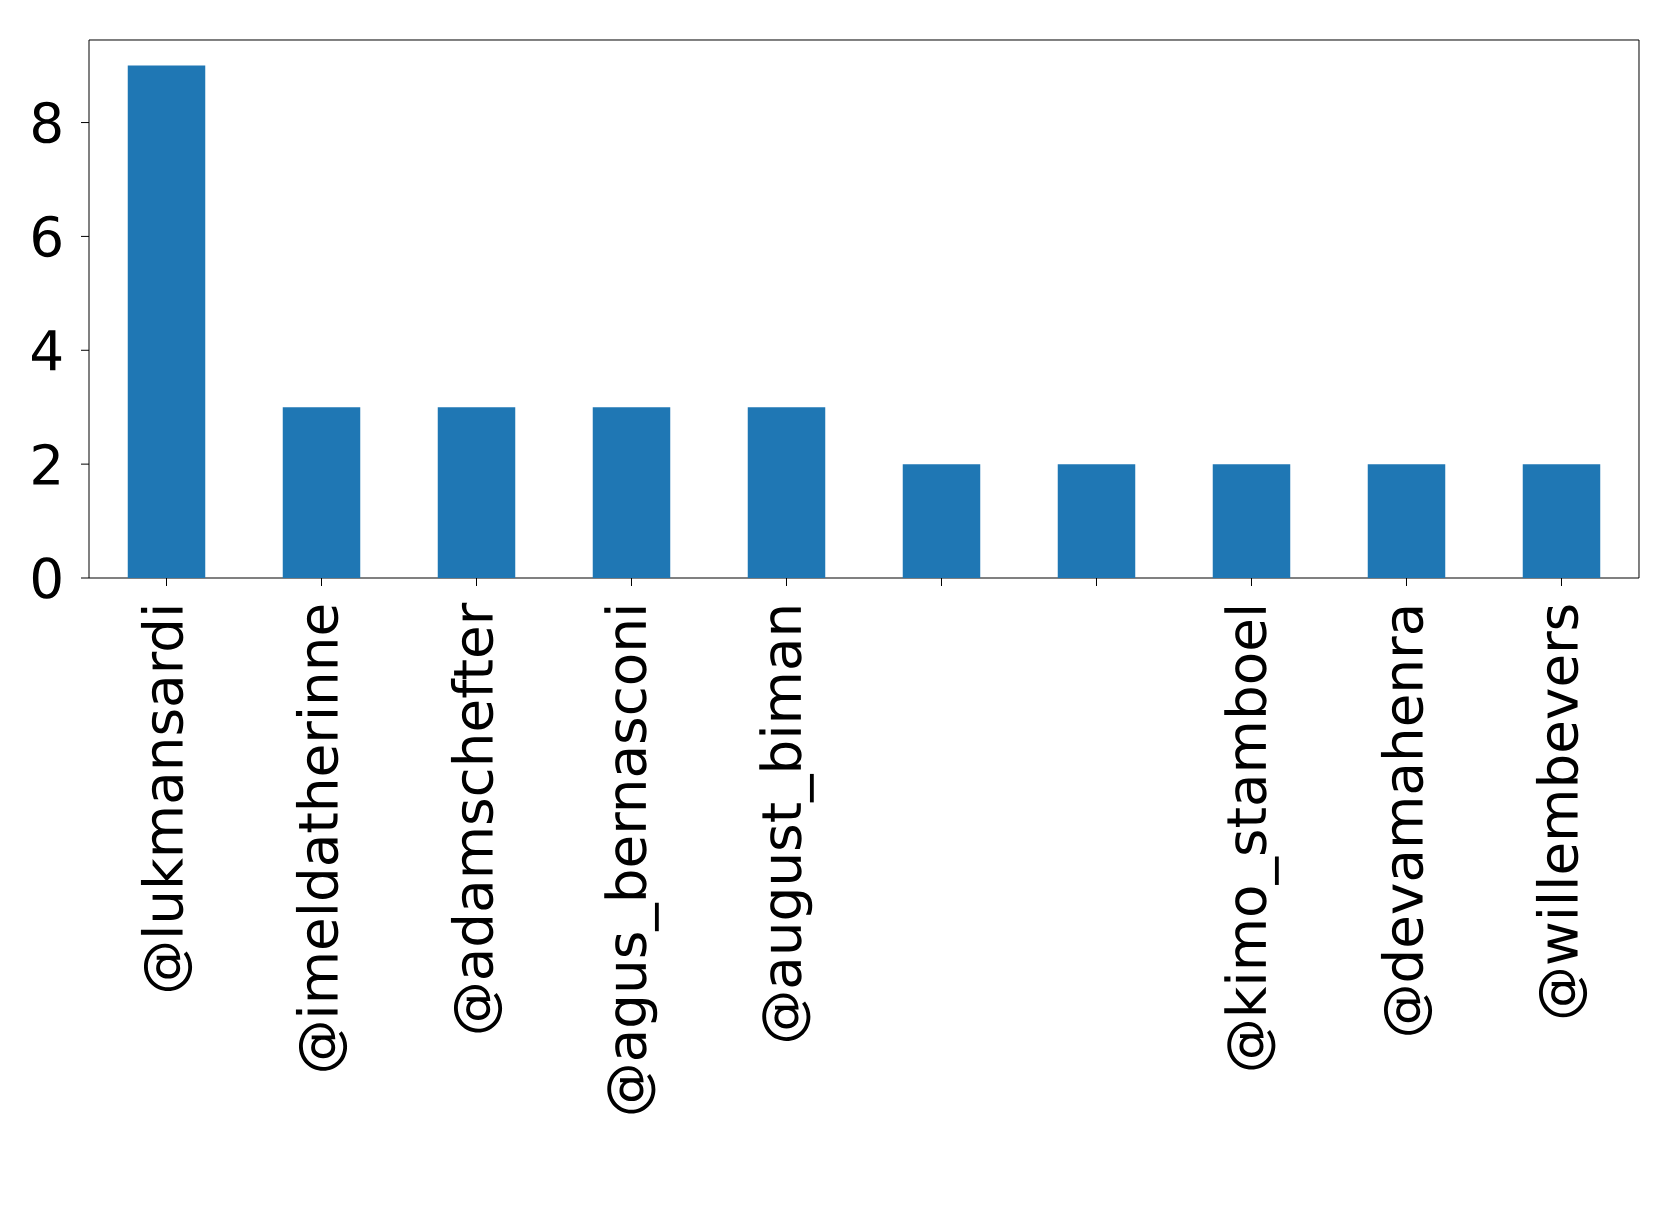 This screenshot has width=1679, height=1214. I want to click on y-tick-label: 2, so click(46, 464).